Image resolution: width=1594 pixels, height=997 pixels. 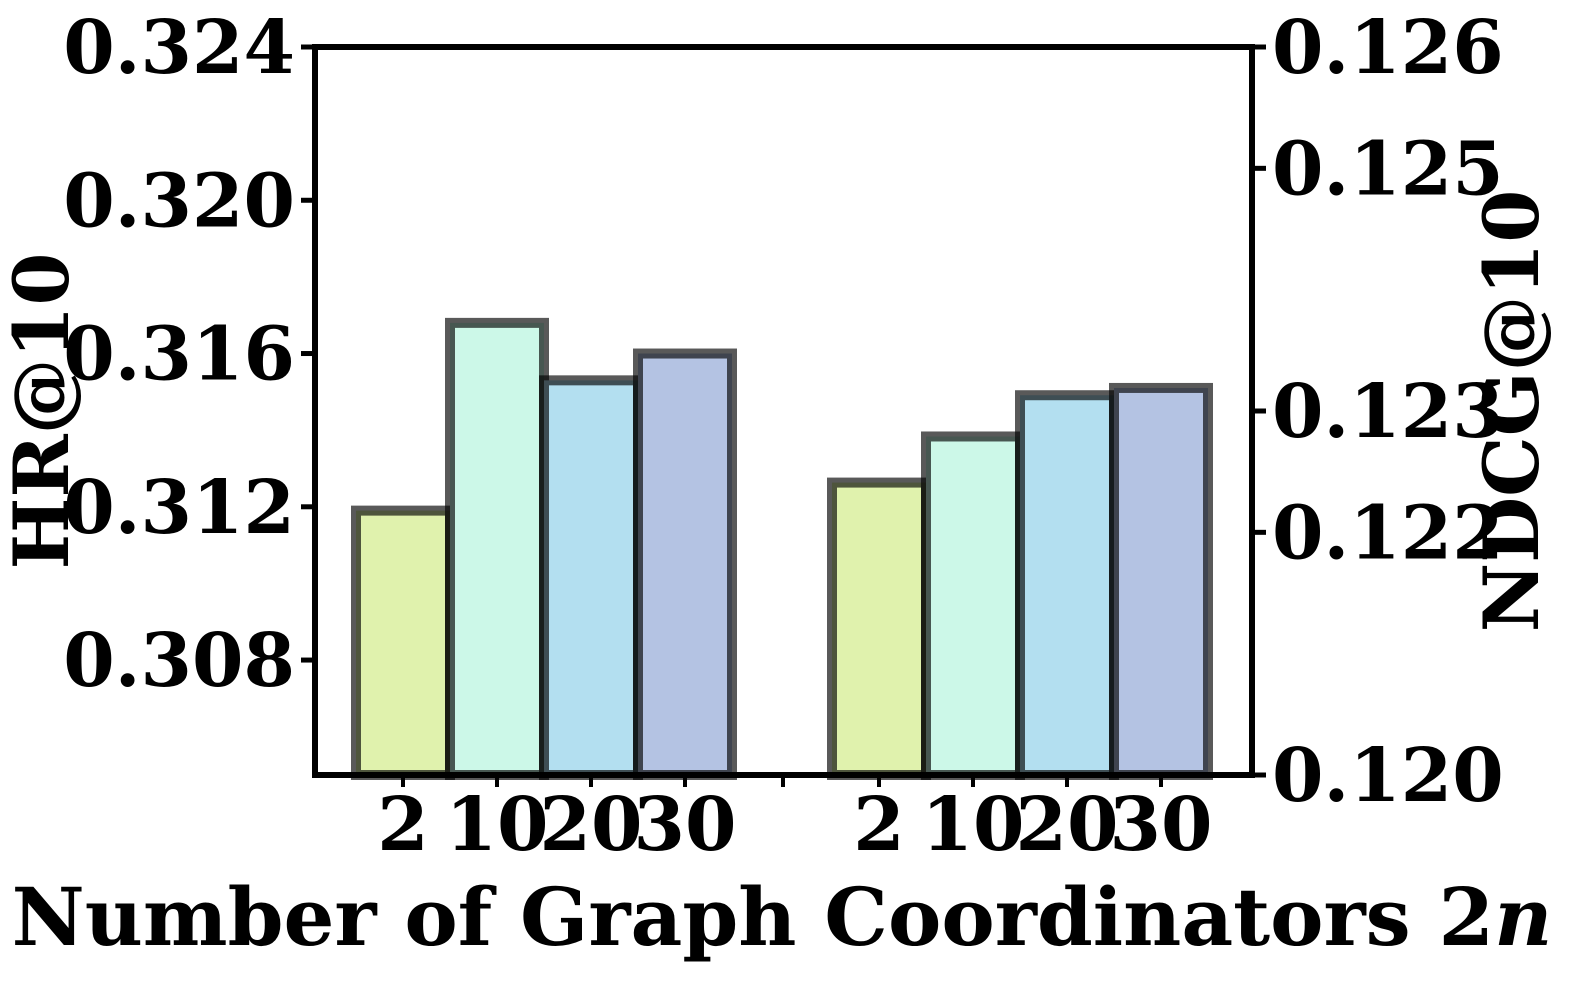 I want to click on x-axis-title: Number of Graph Coordinators 2n, so click(x=782, y=917).